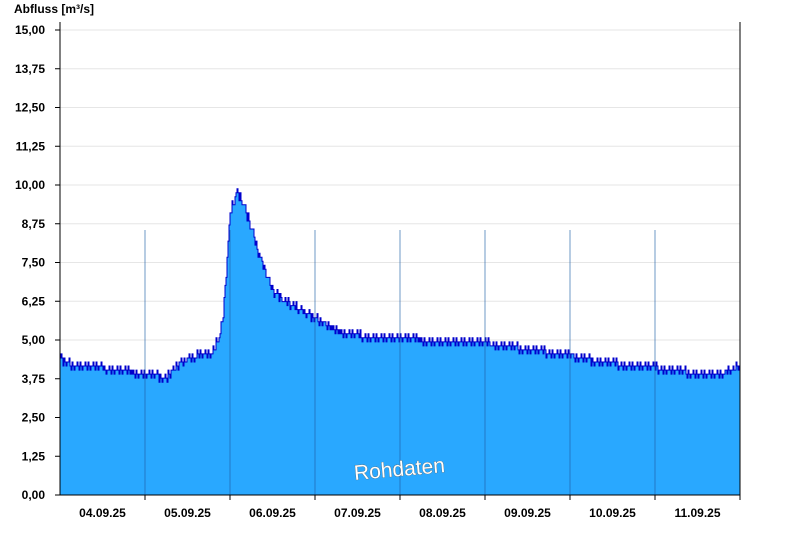  I want to click on x-tick-label: 09.09.25, so click(527, 513).